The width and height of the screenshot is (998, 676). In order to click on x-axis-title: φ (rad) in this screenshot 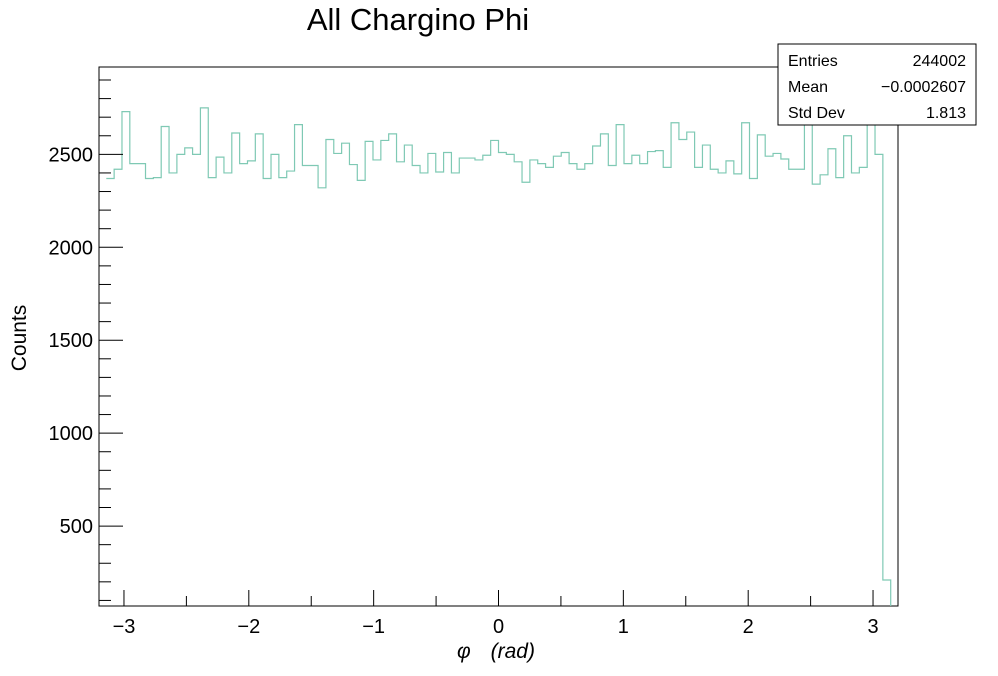, I will do `click(496, 651)`.